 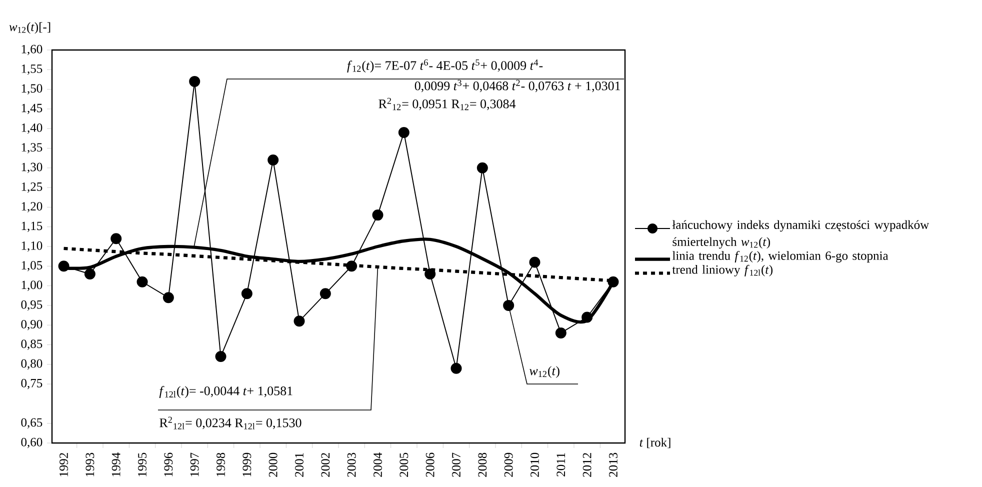 I want to click on x-tick-label: 2006, so click(x=430, y=464).